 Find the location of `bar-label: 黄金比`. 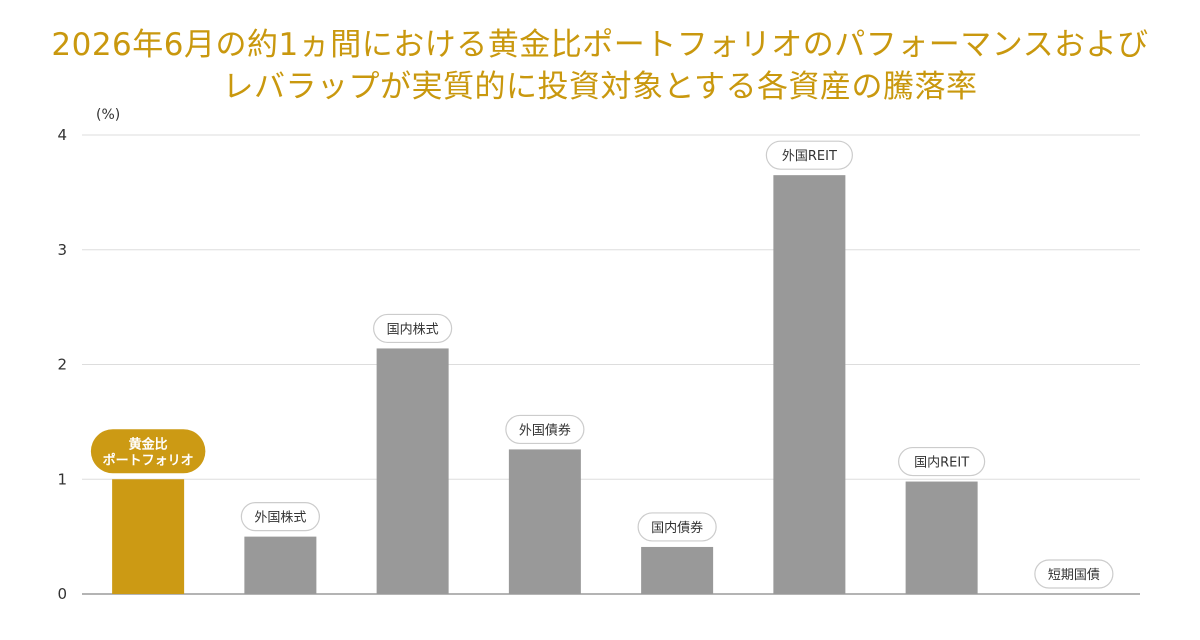

bar-label: 黄金比 is located at coordinates (148, 444).